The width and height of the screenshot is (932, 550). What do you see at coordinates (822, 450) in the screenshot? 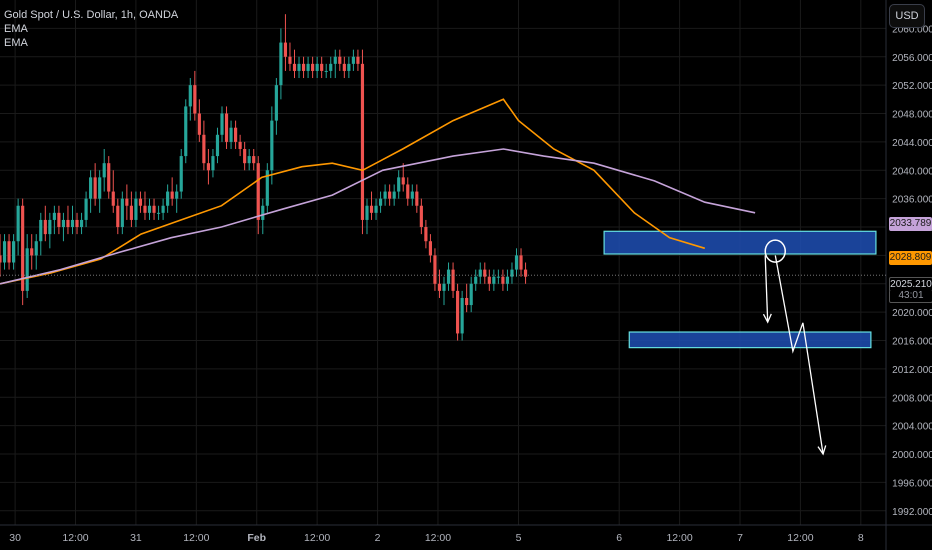
I see `arrow-zigzag-head` at bounding box center [822, 450].